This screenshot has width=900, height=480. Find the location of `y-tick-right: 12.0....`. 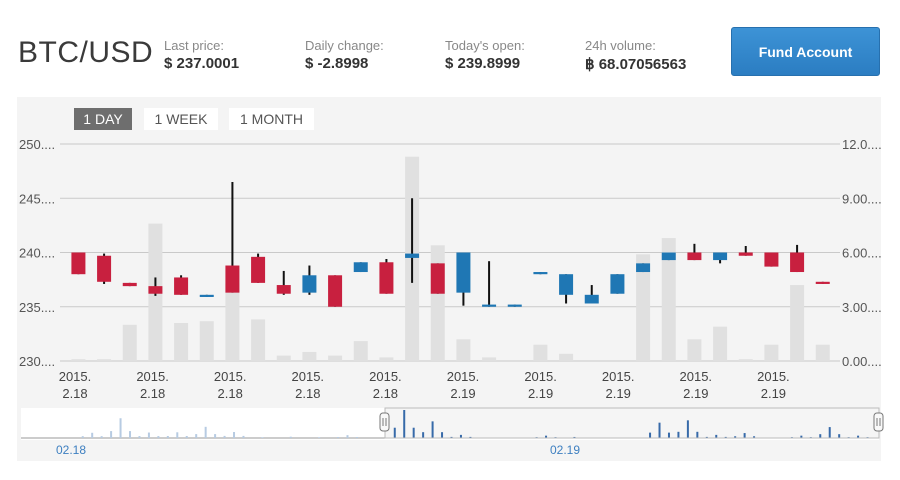

y-tick-right: 12.0.... is located at coordinates (862, 144).